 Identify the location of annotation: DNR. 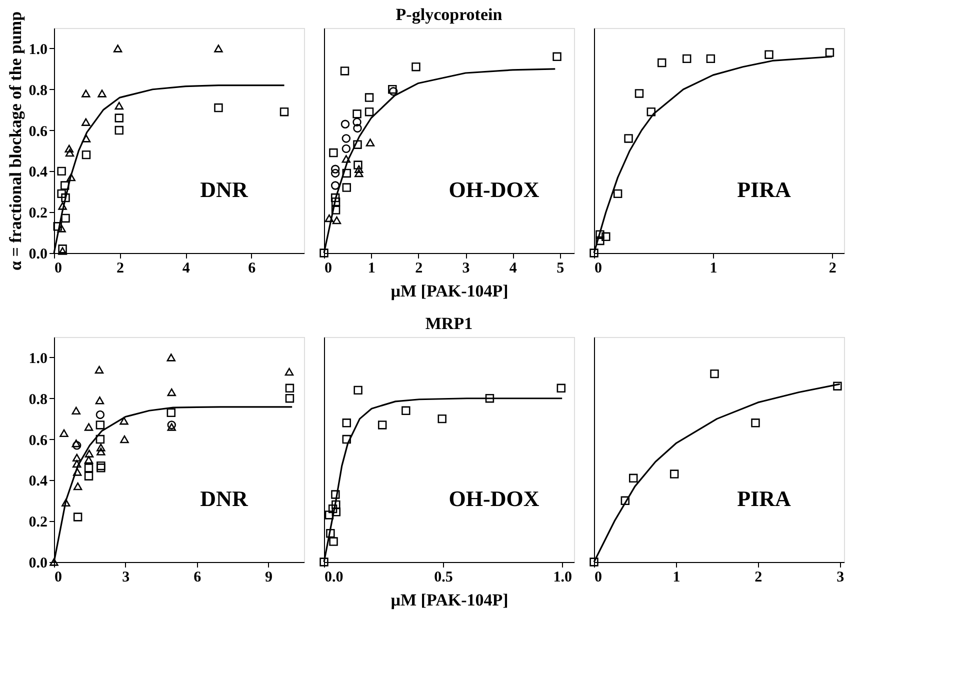
(224, 498).